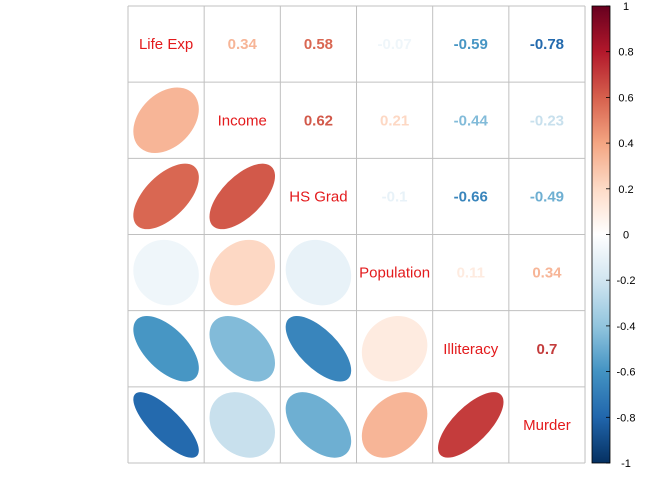 This screenshot has width=672, height=480. Describe the element at coordinates (625, 190) in the screenshot. I see `colorbar-tick-label: 0.2` at that location.